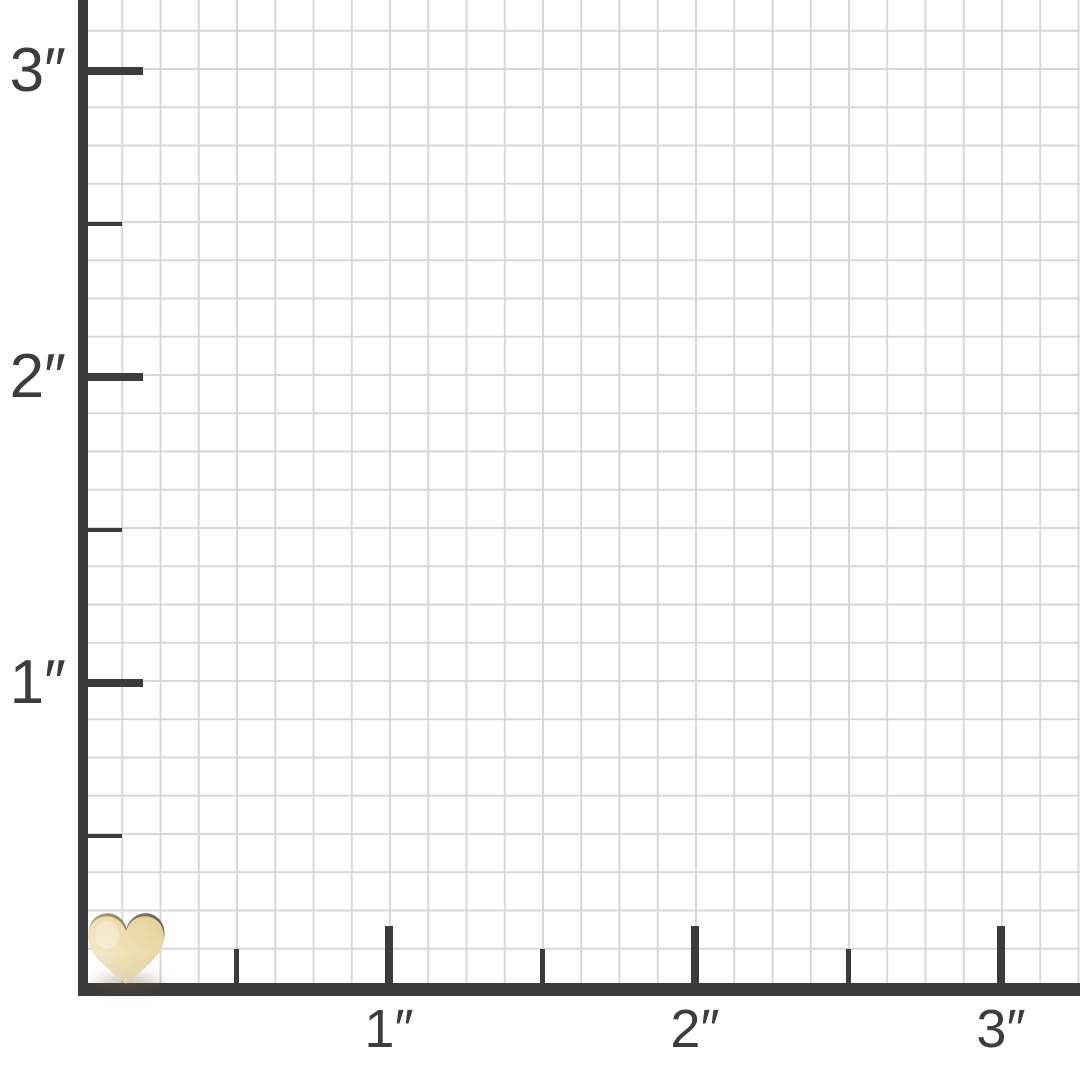 This screenshot has width=1080, height=1080. What do you see at coordinates (126, 948) in the screenshot?
I see `gold-heart-charm-icon` at bounding box center [126, 948].